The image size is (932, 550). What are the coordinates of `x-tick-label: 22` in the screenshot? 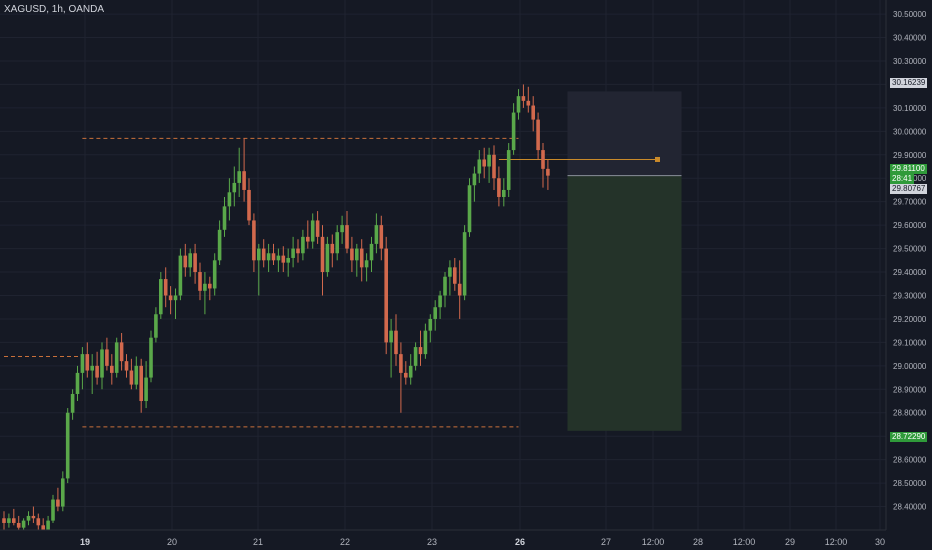 It's located at (345, 542).